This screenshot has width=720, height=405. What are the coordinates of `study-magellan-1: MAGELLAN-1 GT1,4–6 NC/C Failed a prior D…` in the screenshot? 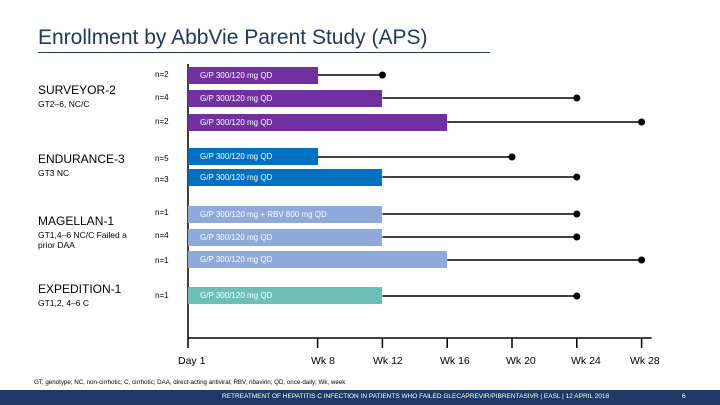 It's located at (83, 232).